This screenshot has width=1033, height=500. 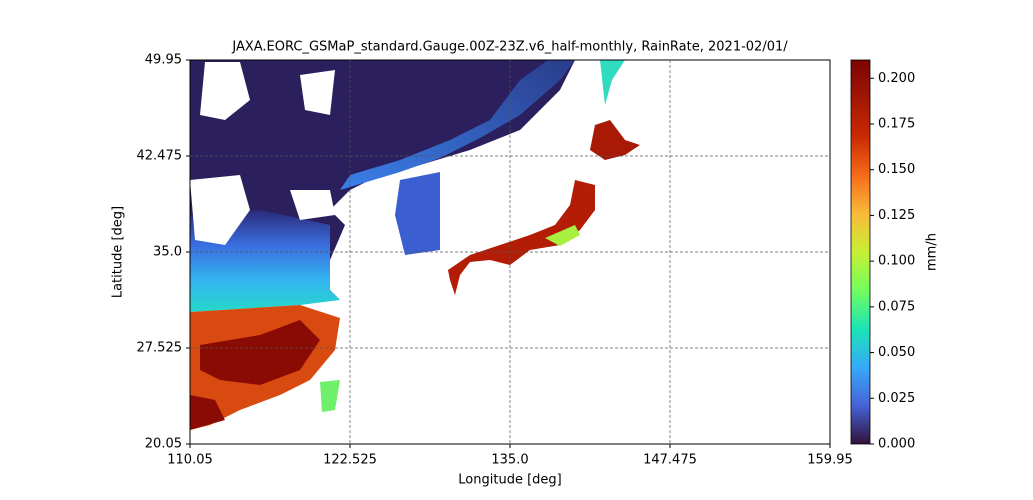 What do you see at coordinates (160, 348) in the screenshot?
I see `y-tick-label: 27.525` at bounding box center [160, 348].